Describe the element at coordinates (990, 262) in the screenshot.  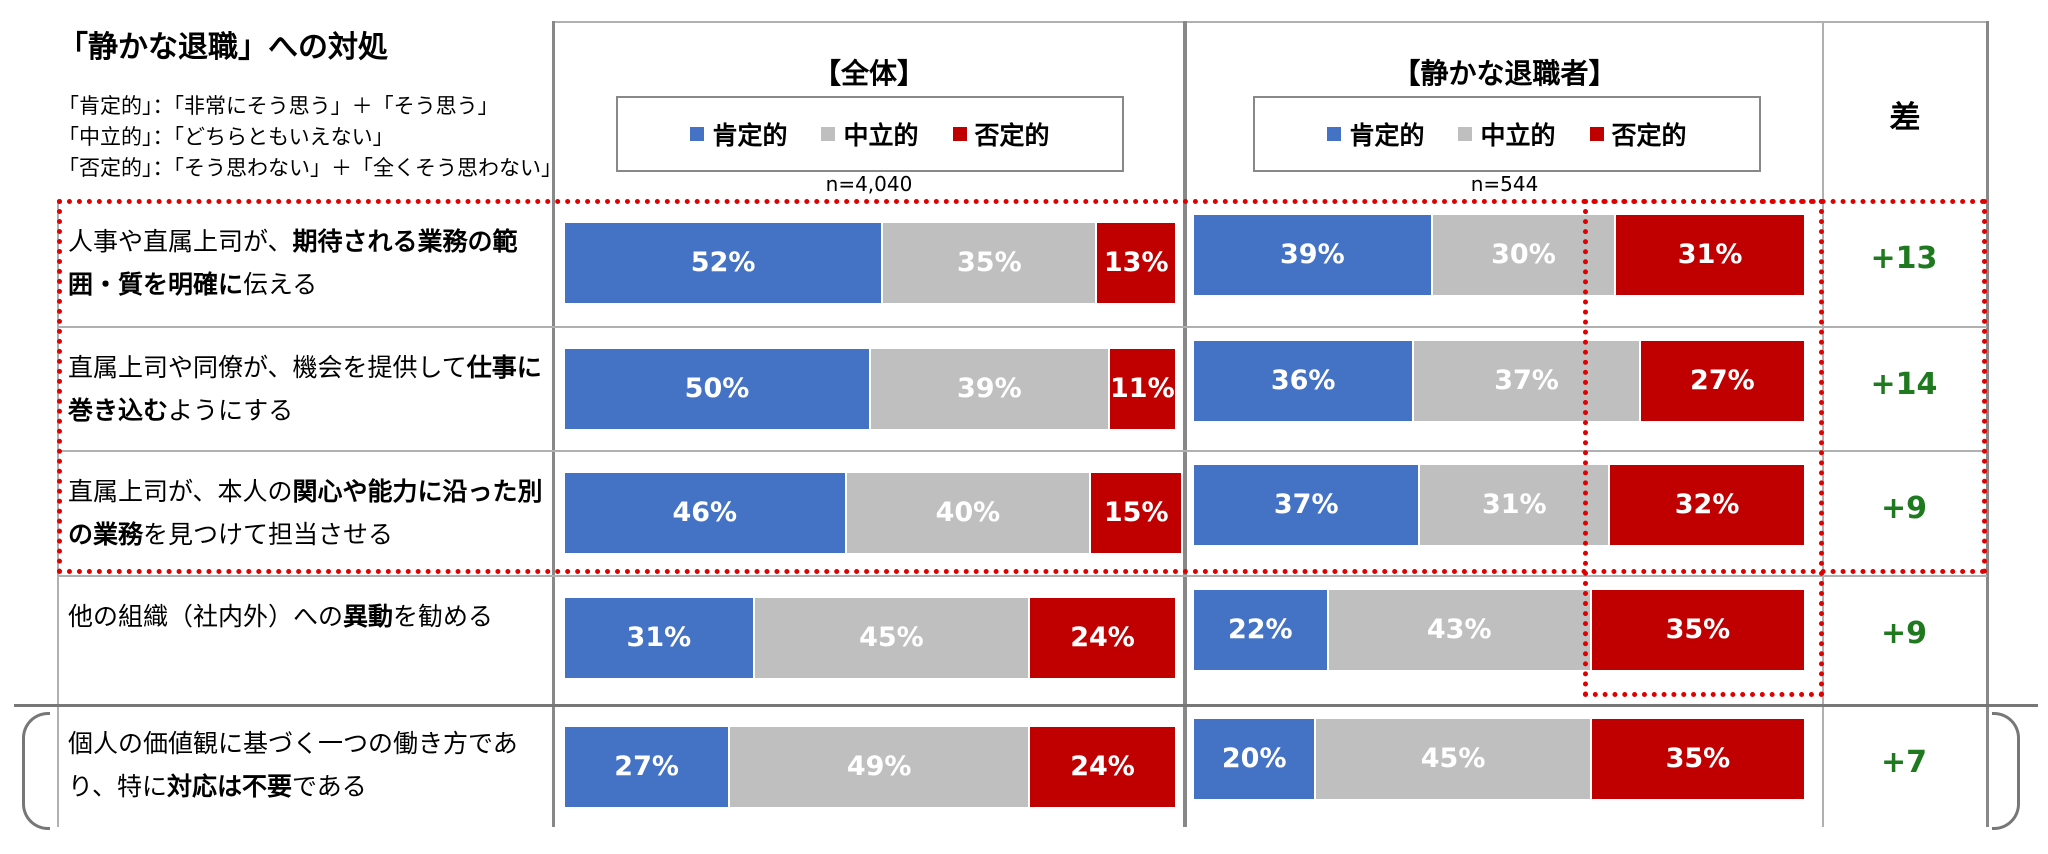
I see `bar-segment-neutral-overall: 35%` at that location.